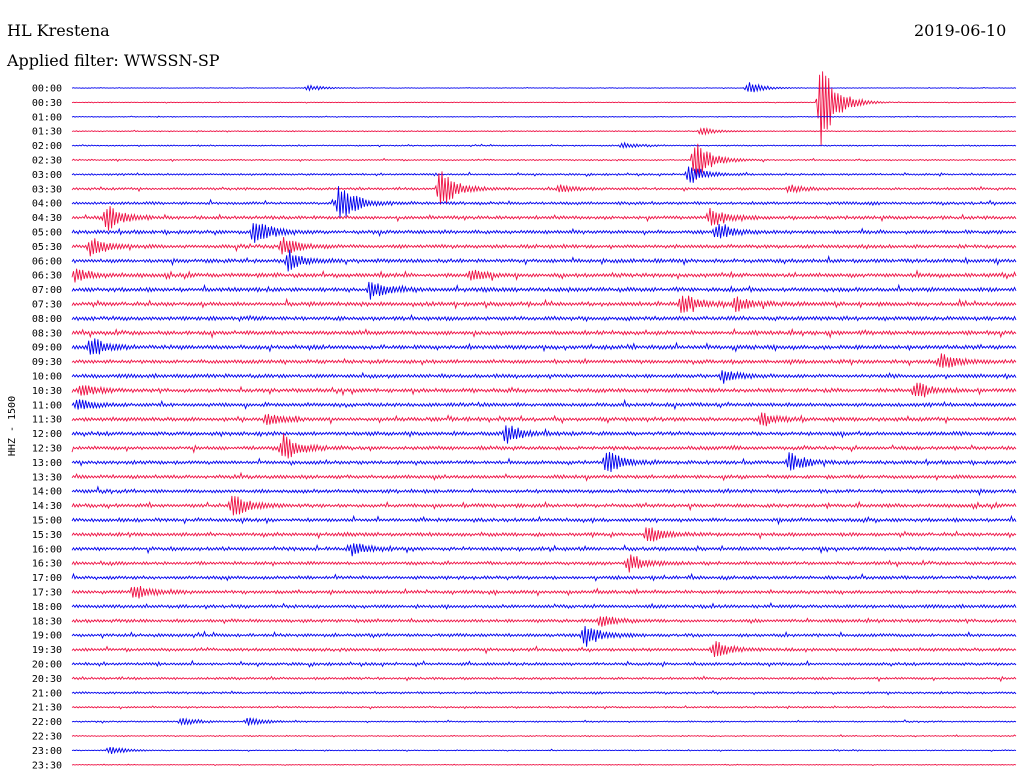 The image size is (1024, 780). Describe the element at coordinates (47, 204) in the screenshot. I see `row-time-label: 04:00` at that location.